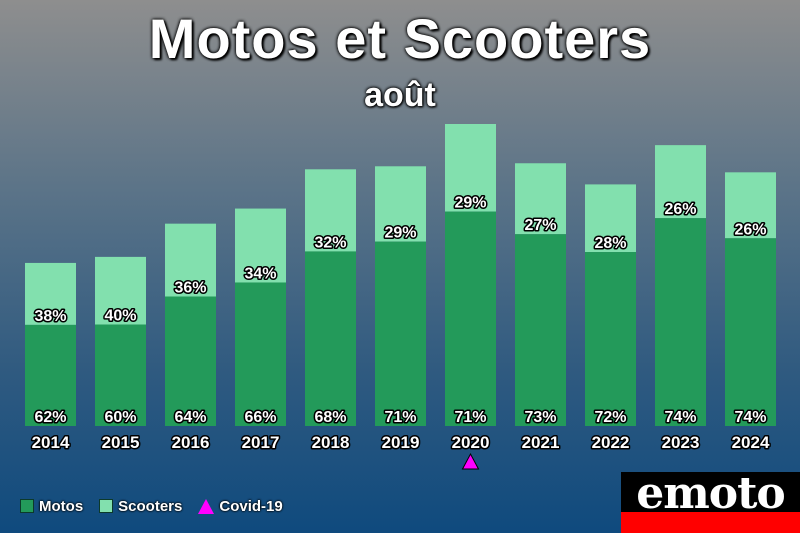  Describe the element at coordinates (750, 417) in the screenshot. I see `label-motos-2024: 74%` at that location.